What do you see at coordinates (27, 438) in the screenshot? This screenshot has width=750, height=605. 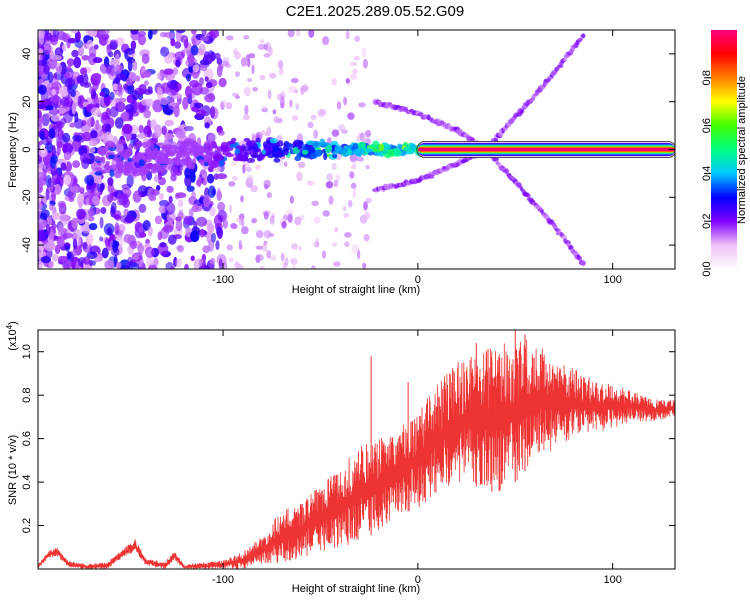 I see `snr-y-tick-label: 0.6` at bounding box center [27, 438].